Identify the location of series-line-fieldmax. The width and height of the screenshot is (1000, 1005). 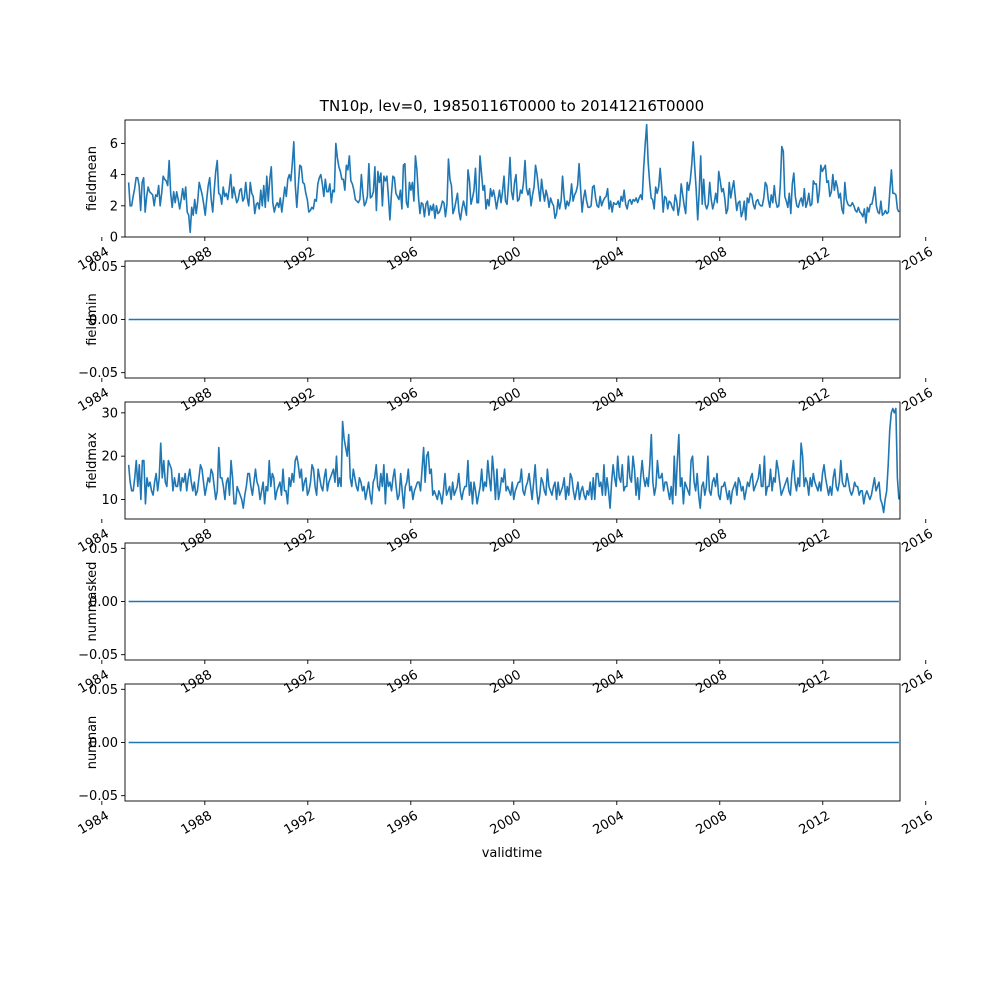
(513, 460).